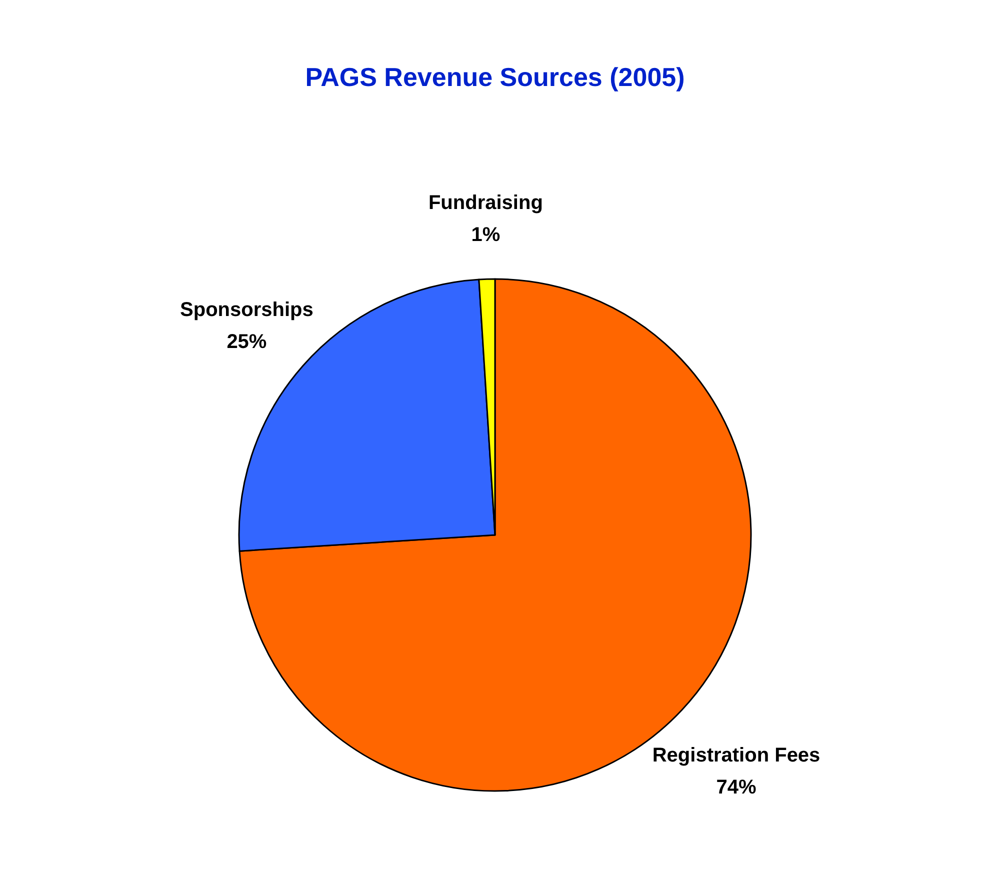 The height and width of the screenshot is (896, 990). What do you see at coordinates (246, 342) in the screenshot?
I see `data-label: 25%` at bounding box center [246, 342].